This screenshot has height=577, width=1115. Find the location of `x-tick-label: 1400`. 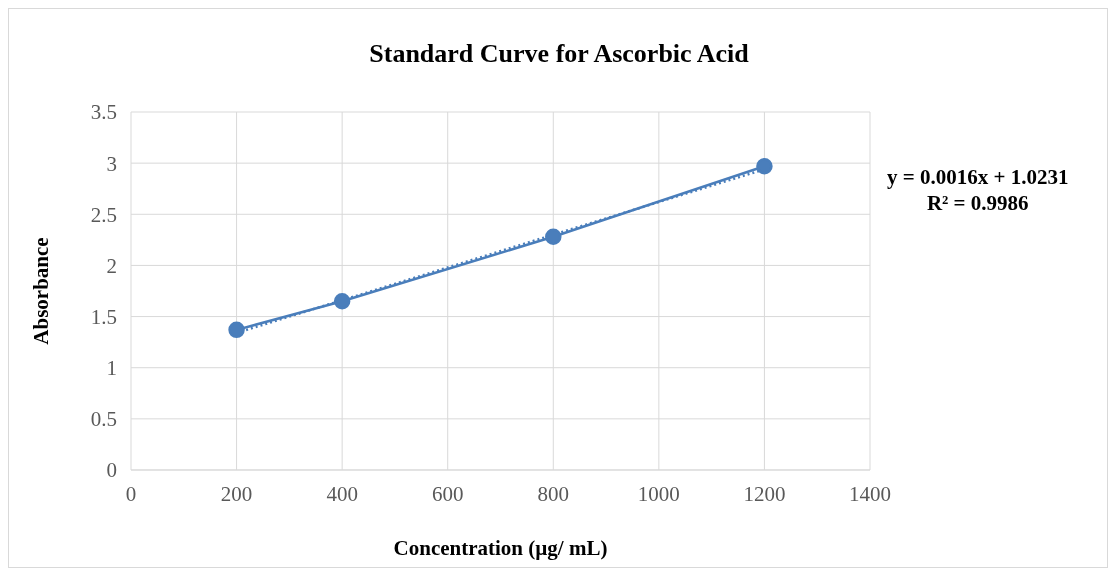

x-tick-label: 1400 is located at coordinates (870, 493).